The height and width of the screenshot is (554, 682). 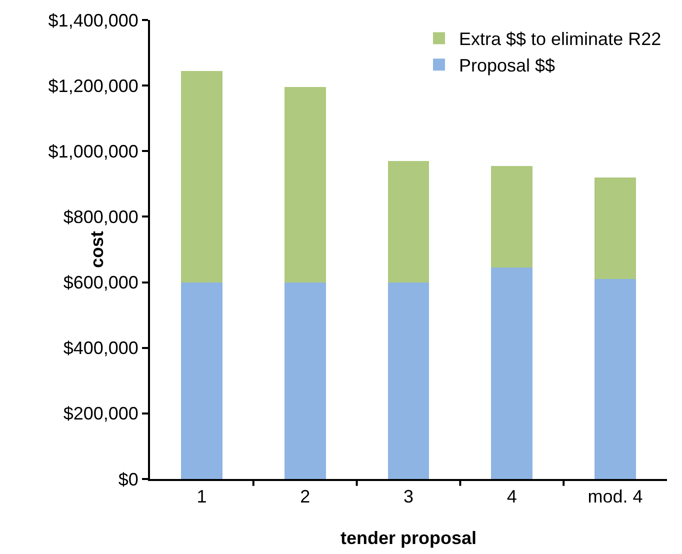 What do you see at coordinates (560, 39) in the screenshot?
I see `legend-label: Extra $$ to eliminate R22` at bounding box center [560, 39].